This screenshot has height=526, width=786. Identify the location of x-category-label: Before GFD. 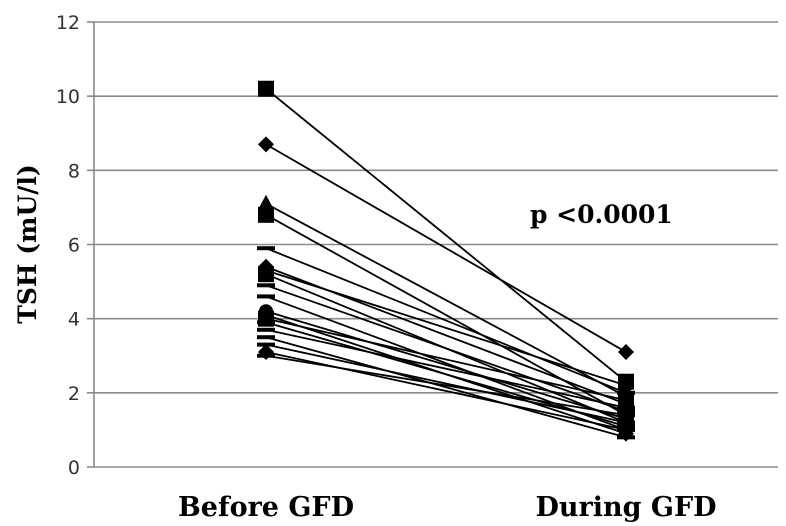
(266, 507).